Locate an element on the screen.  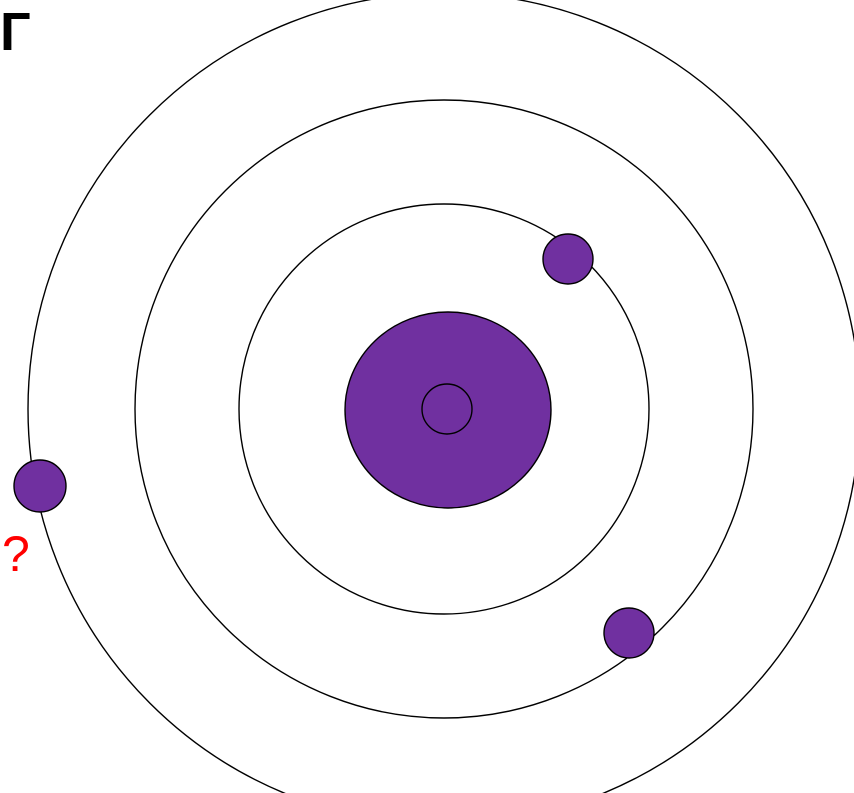
electron-inner-orbit is located at coordinates (568, 259).